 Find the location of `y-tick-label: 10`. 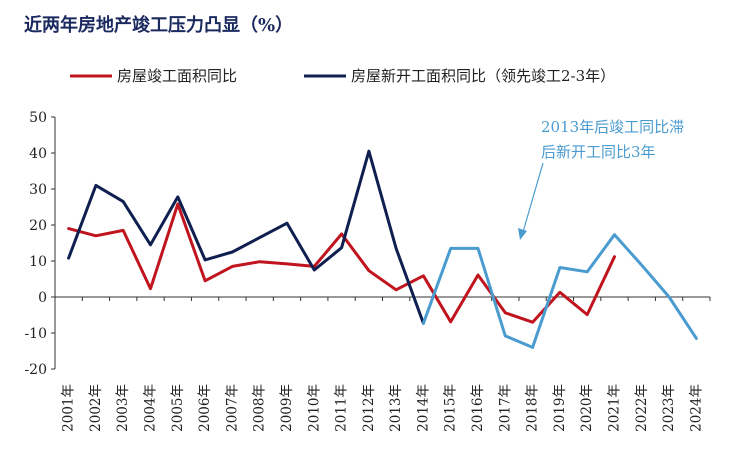

y-tick-label: 10 is located at coordinates (38, 262).